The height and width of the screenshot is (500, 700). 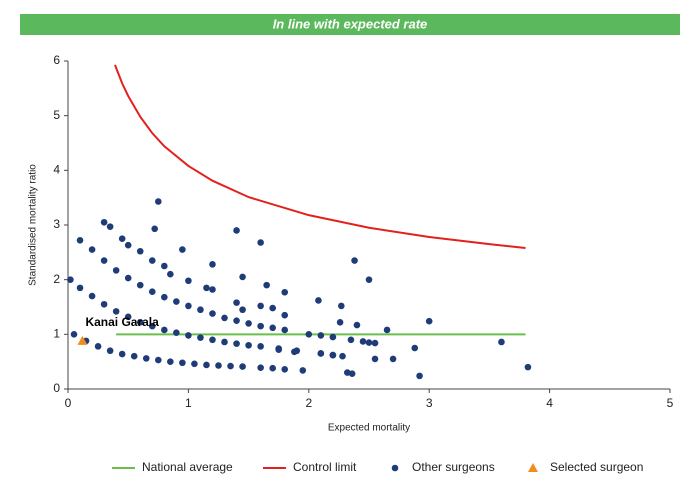 I want to click on chart-title: In line with expected rate, so click(x=350, y=23).